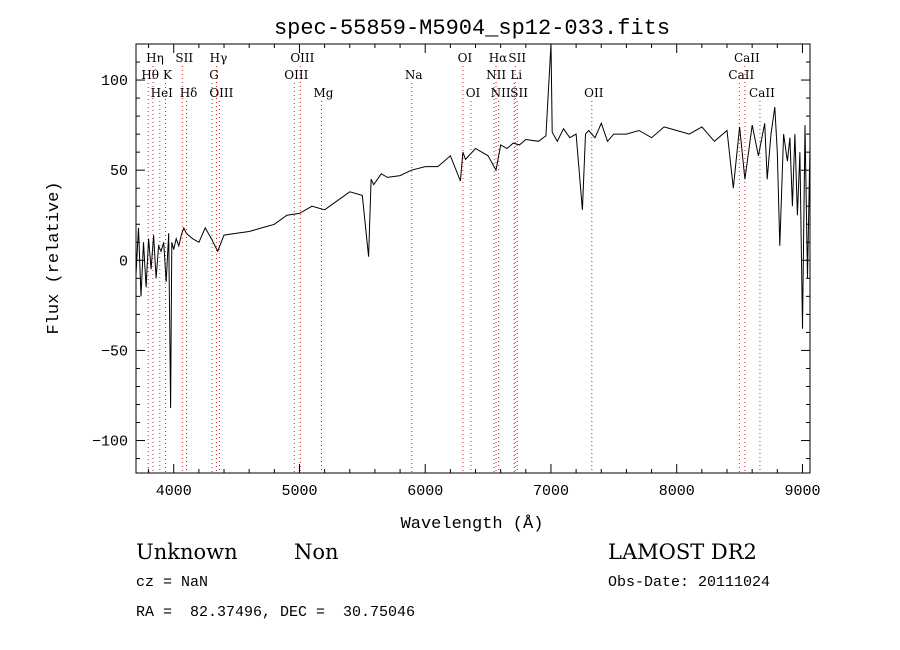  I want to click on line-marker-label: Hθ, so click(150, 75).